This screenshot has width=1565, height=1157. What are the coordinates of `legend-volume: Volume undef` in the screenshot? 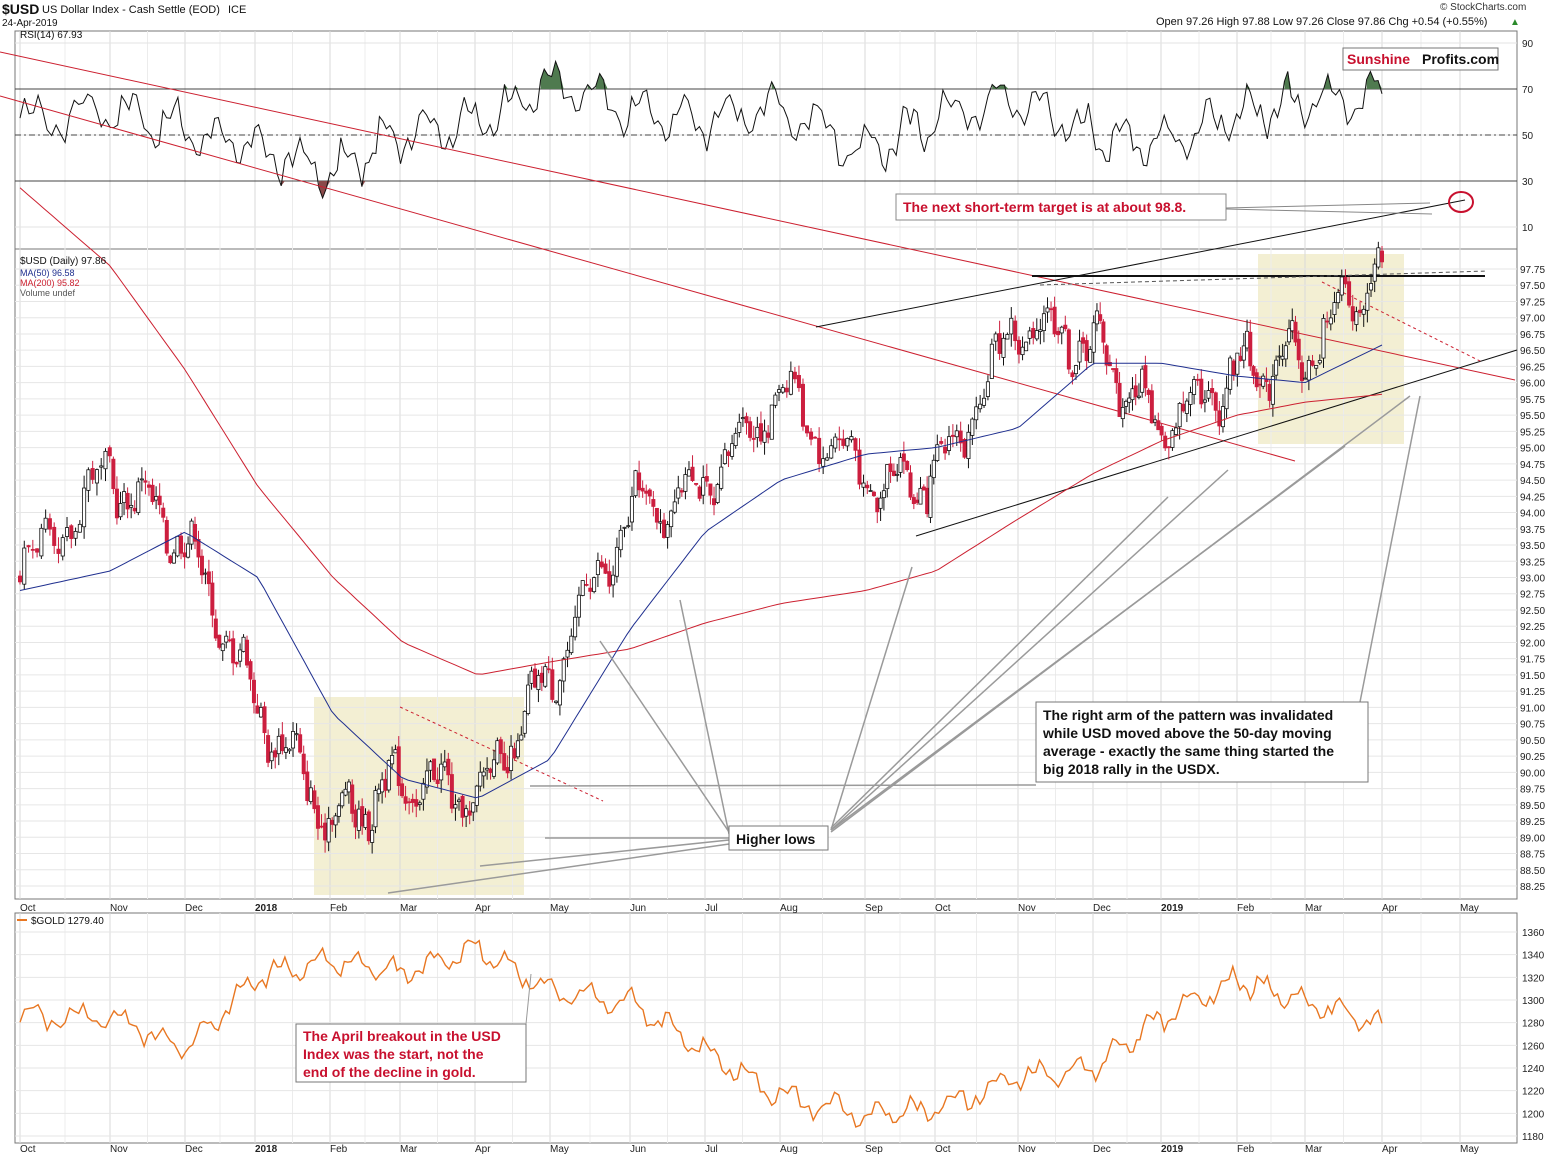 It's located at (48, 293).